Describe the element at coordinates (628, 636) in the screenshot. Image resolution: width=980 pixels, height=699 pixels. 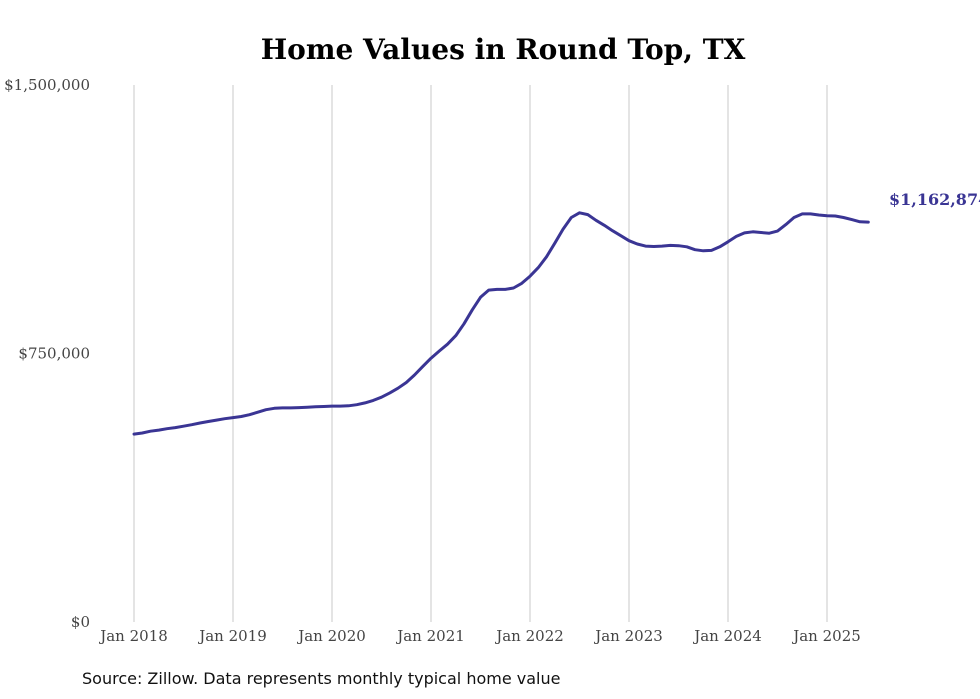
I see `x-tick-label: Jan 2023` at that location.